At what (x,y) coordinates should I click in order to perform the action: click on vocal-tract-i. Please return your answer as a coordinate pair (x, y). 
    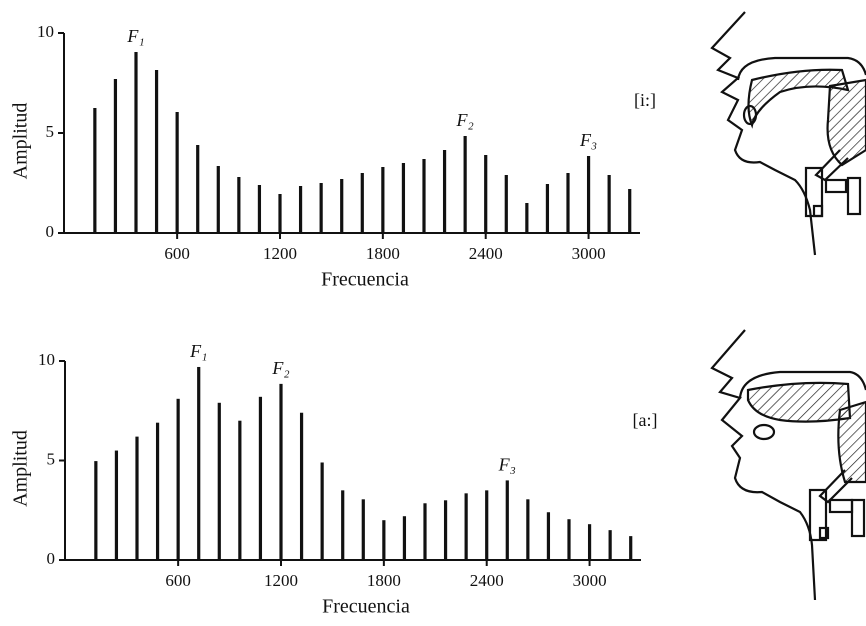
    Looking at the image, I should click on (788, 133).